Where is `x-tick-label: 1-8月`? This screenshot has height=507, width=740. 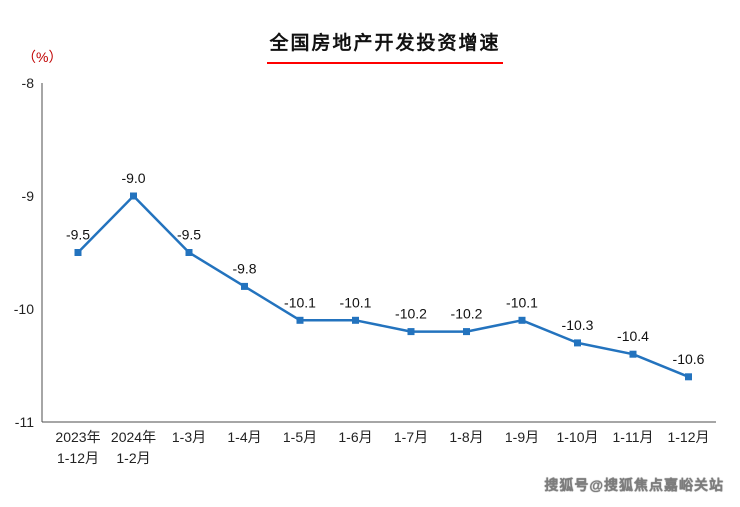
x-tick-label: 1-8月 is located at coordinates (466, 437).